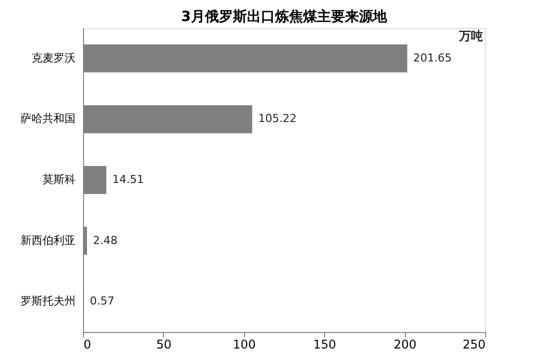 The width and height of the screenshot is (546, 360). I want to click on y-tick-label: 克麦罗沃, so click(54, 57).